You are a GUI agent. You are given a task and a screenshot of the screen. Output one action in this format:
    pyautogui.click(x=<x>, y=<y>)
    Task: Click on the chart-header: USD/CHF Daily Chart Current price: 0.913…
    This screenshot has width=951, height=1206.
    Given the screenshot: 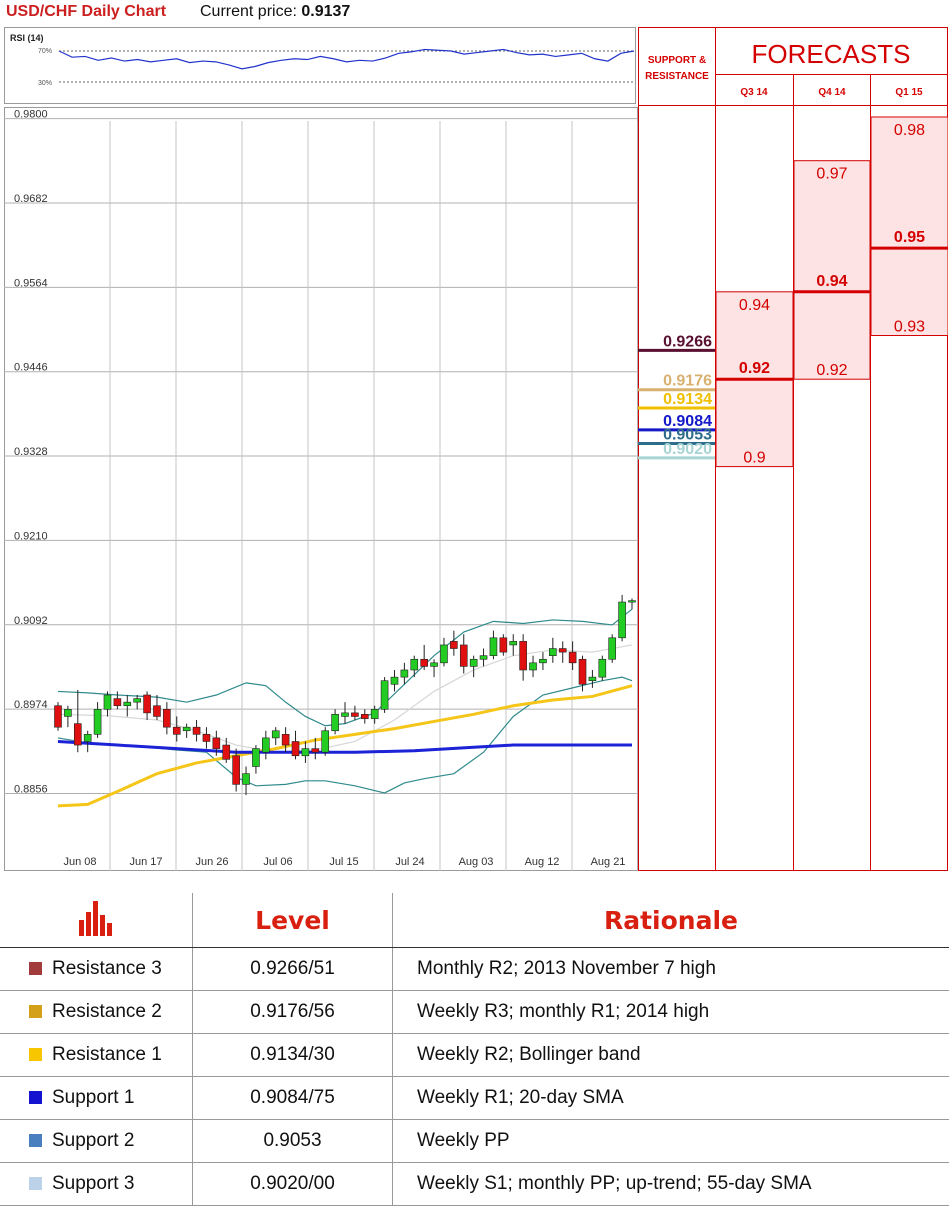 What is the action you would take?
    pyautogui.click(x=320, y=13)
    